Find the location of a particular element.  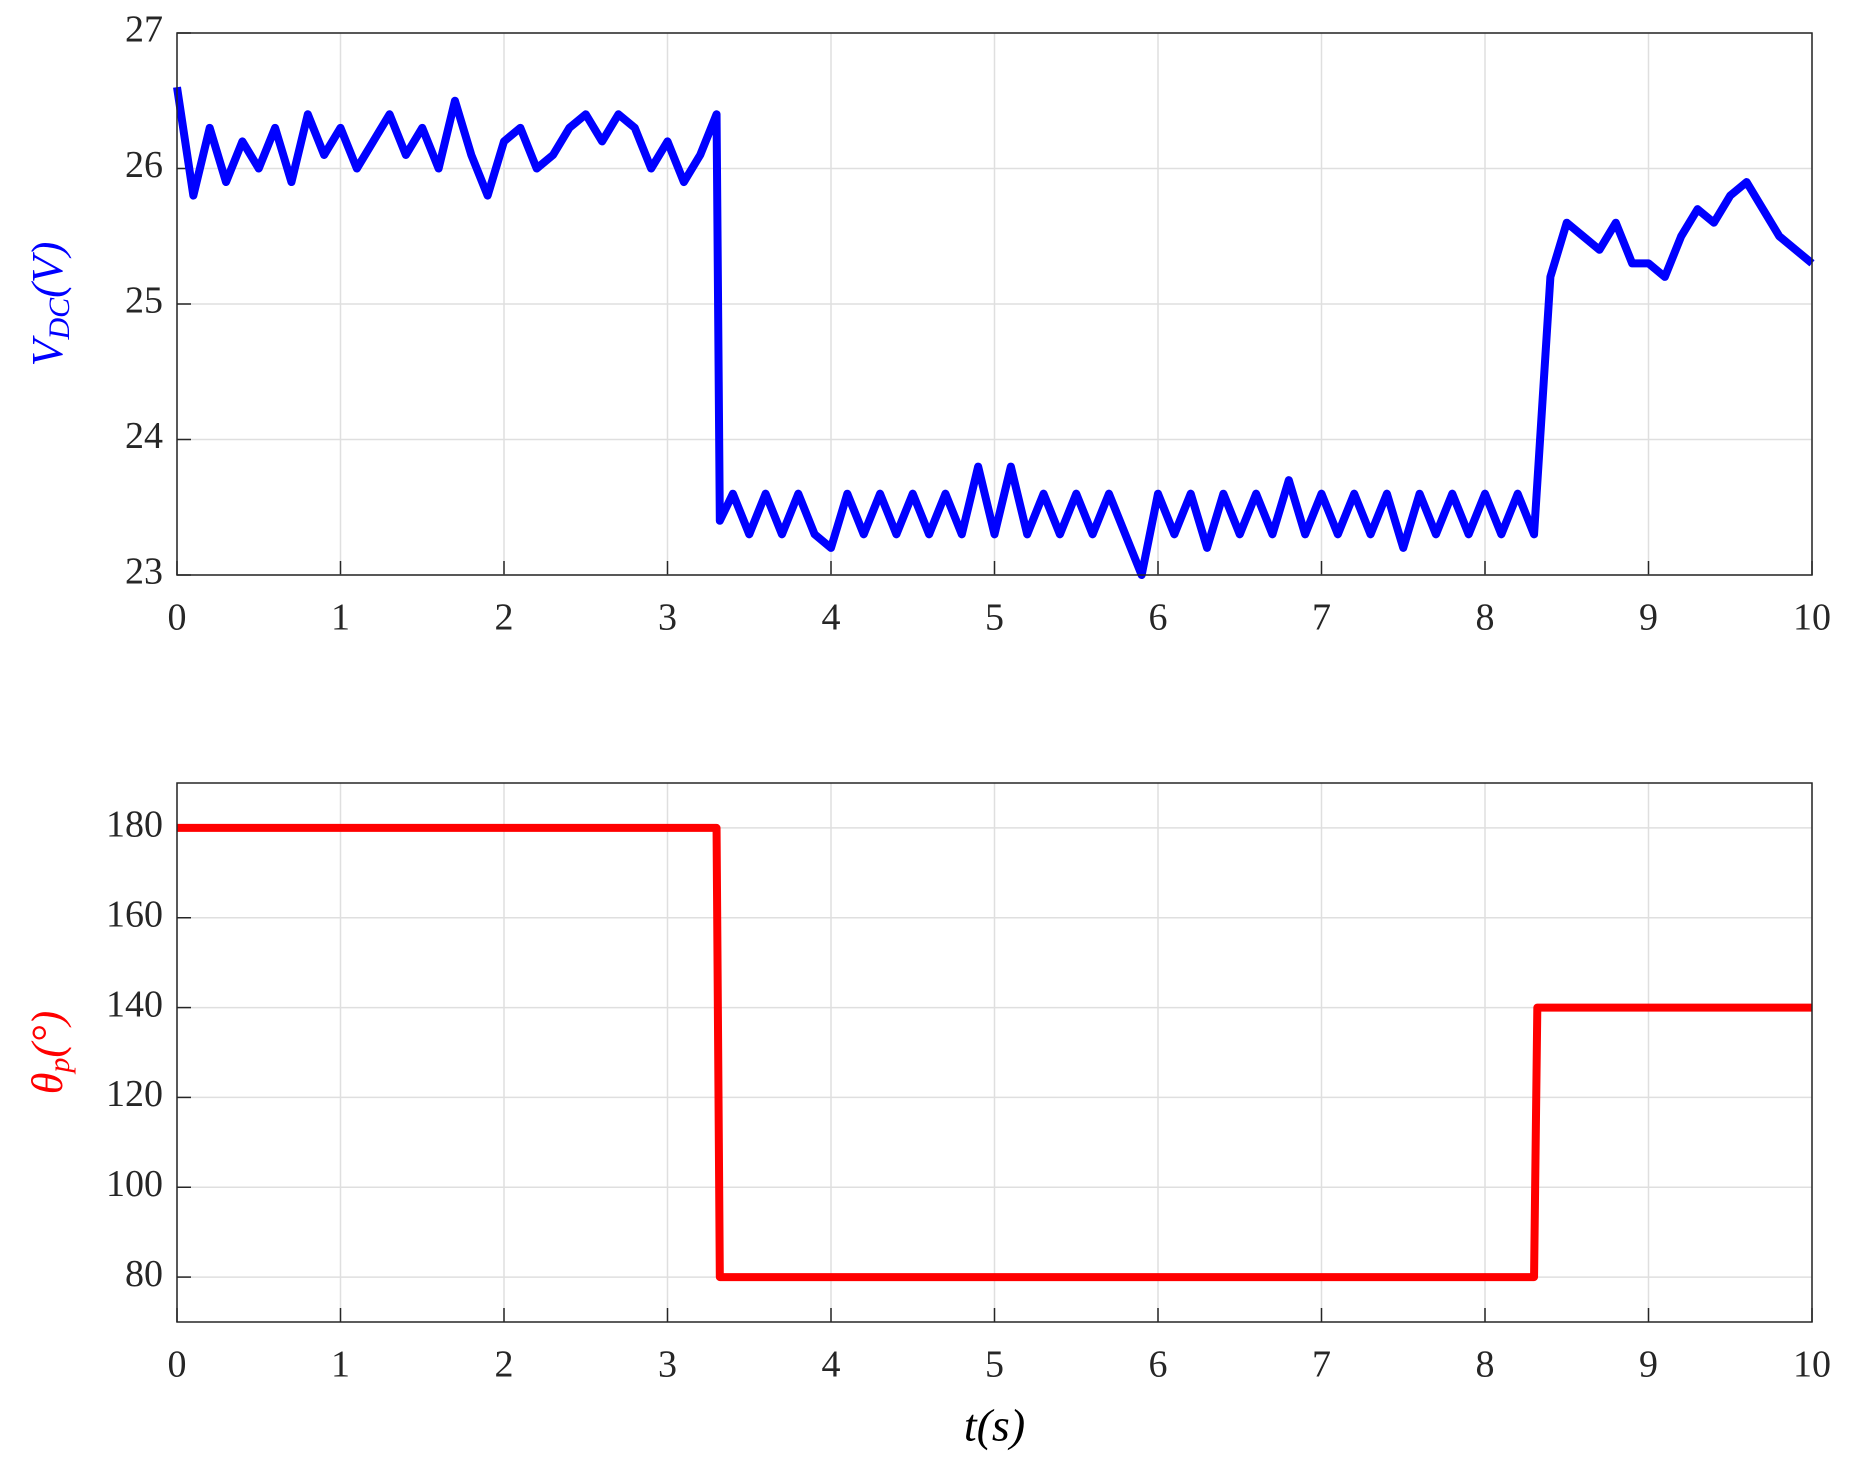

y-label-rest: (V) is located at coordinates (47, 270).